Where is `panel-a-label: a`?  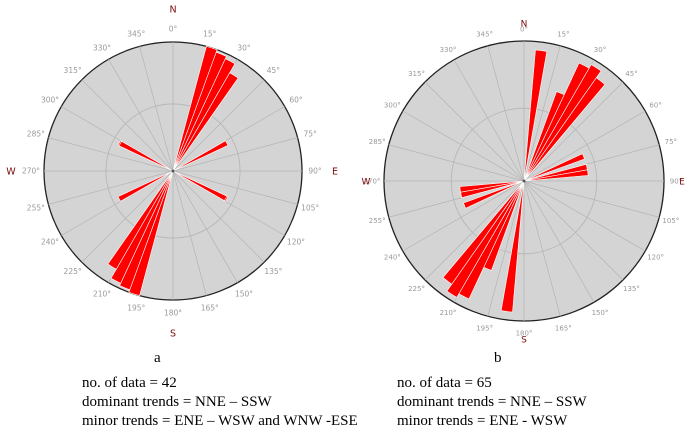 panel-a-label: a is located at coordinates (157, 358).